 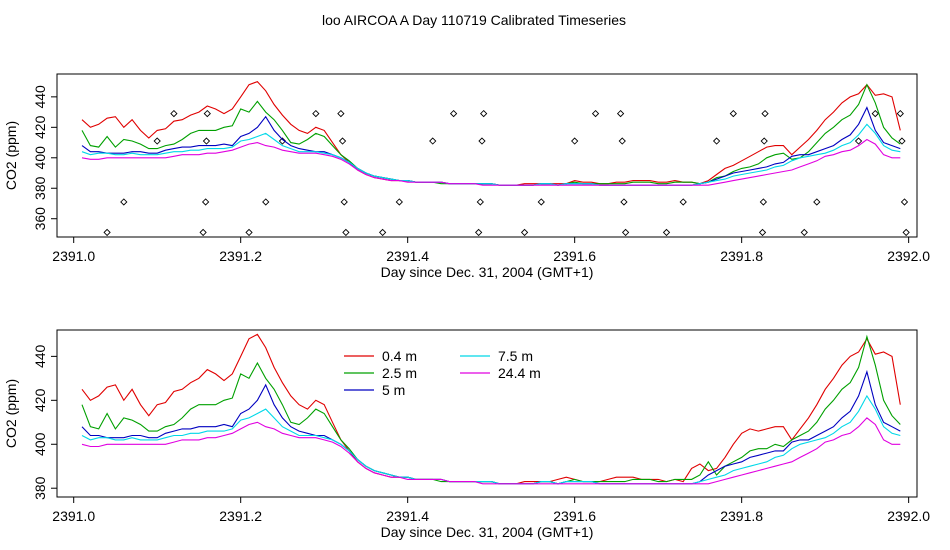 I want to click on y-tick-label: 360, so click(x=40, y=219).